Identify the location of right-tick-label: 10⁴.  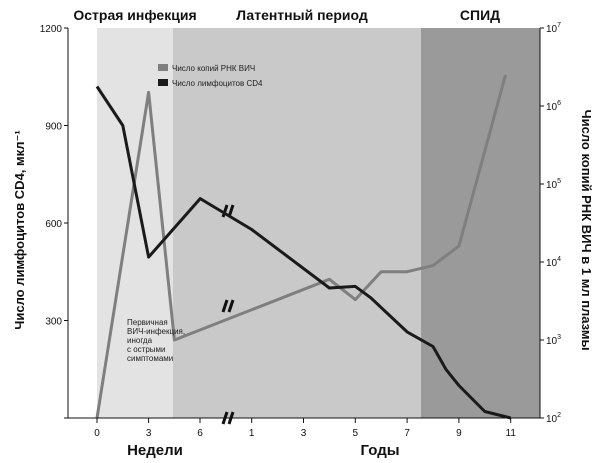
(553, 262).